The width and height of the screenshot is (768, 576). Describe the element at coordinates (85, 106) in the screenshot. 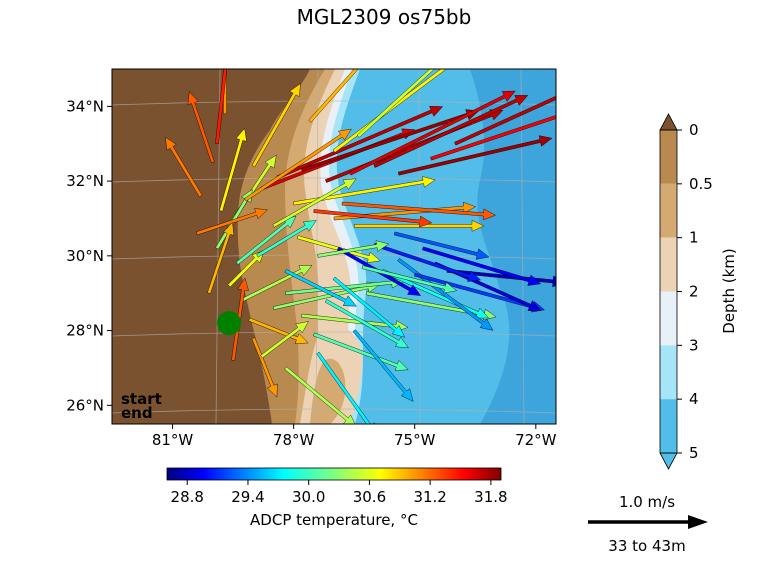

I see `lat-tick-label: 34°N` at that location.